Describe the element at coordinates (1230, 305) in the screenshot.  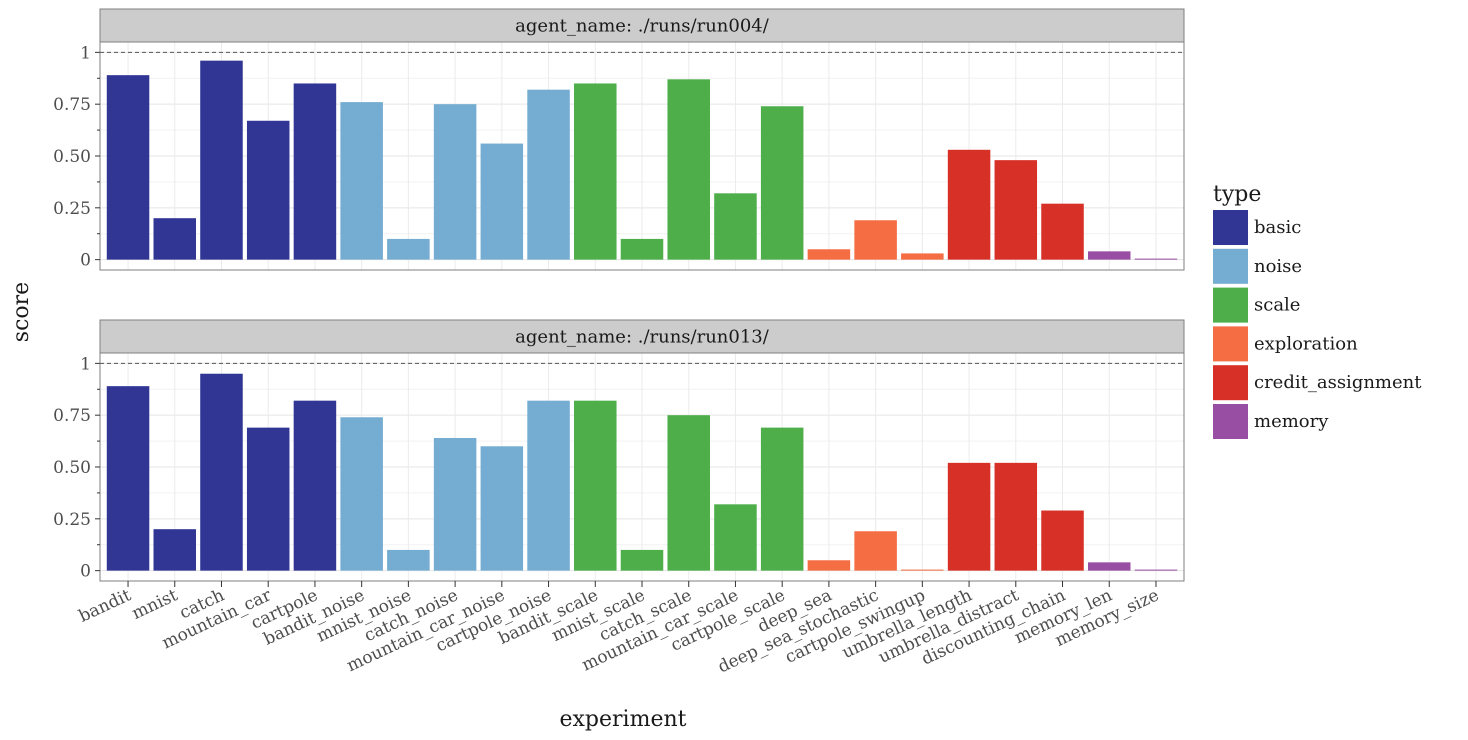
I see `legend-swatch-scale` at that location.